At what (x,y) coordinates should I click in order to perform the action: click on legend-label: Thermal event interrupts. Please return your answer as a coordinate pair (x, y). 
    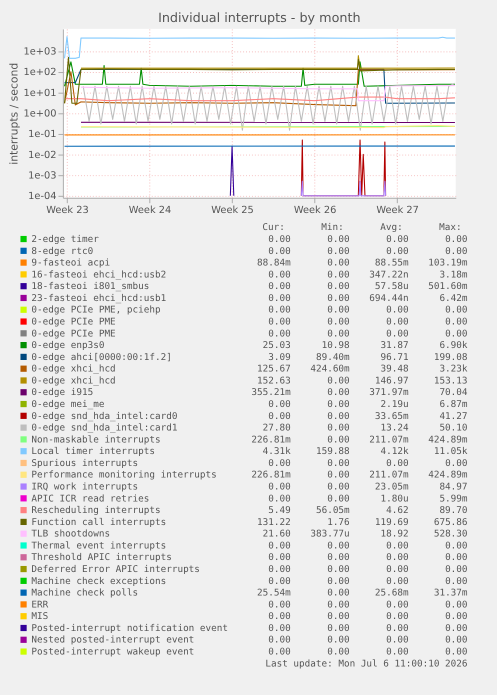
    Looking at the image, I should click on (98, 546).